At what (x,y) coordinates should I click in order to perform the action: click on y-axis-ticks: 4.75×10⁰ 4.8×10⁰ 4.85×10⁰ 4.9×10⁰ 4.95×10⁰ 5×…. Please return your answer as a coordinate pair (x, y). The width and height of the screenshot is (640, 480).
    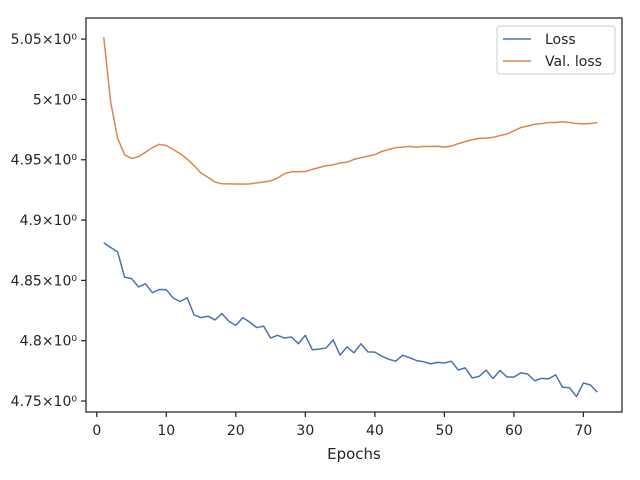
    Looking at the image, I should click on (48, 221).